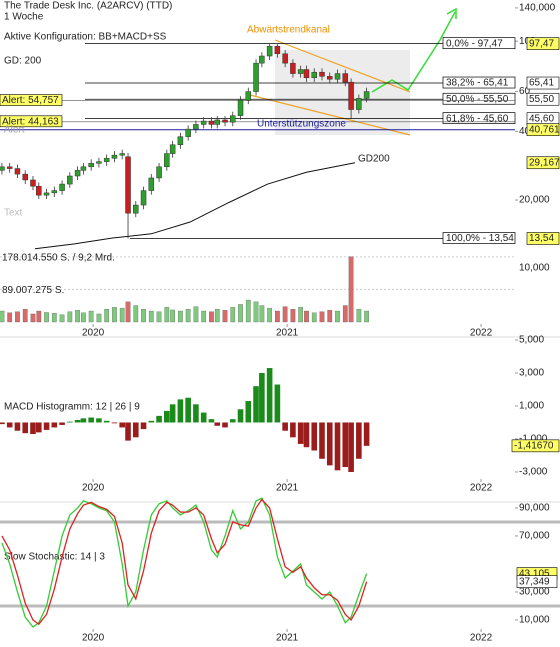 Image resolution: width=560 pixels, height=647 pixels. I want to click on y-tick-label: 40, so click(525, 131).